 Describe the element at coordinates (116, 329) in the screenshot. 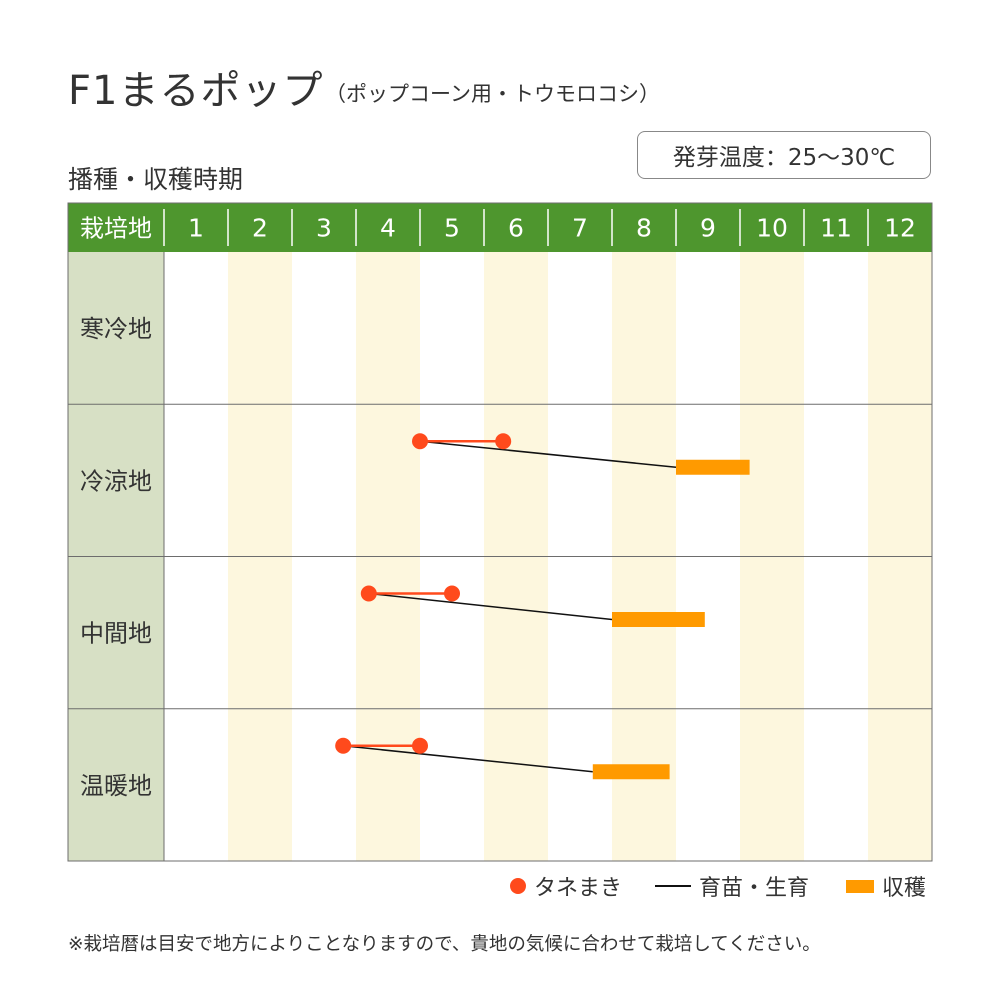

I see `region-label-1: 寒冷地` at that location.